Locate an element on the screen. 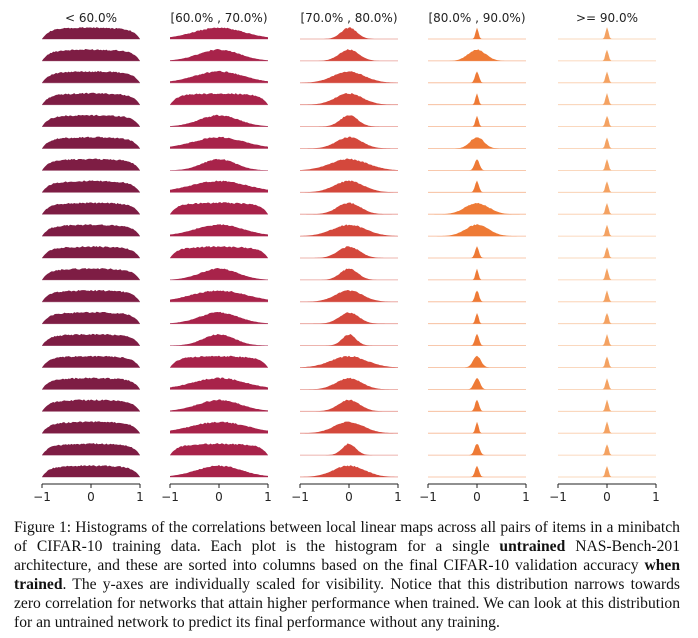 The width and height of the screenshot is (698, 638). caption-bold-untrained: untrained is located at coordinates (532, 546).